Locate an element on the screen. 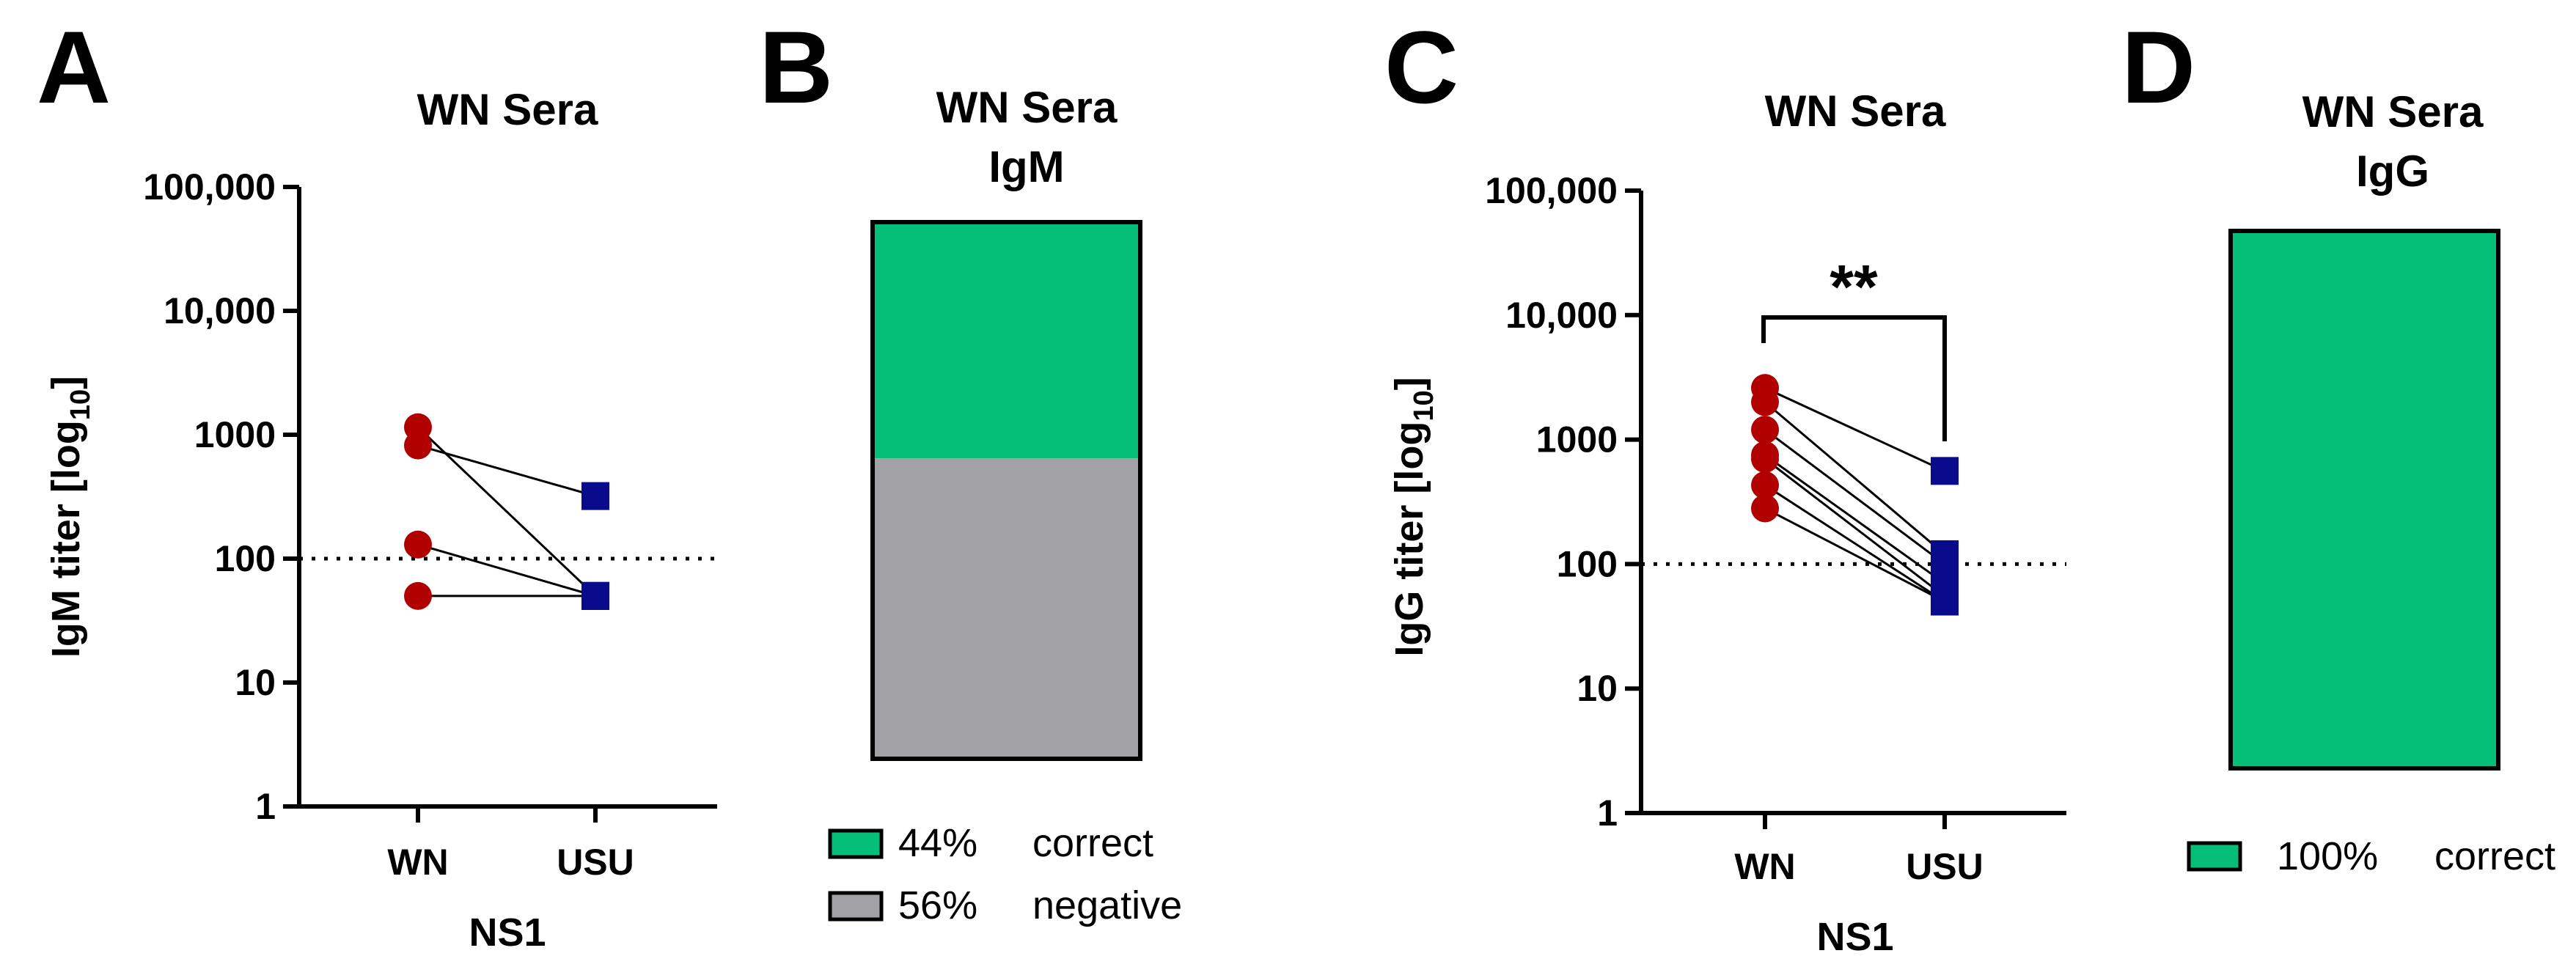 Image resolution: width=2576 pixels, height=967 pixels. panel-c-xtick-wn: WN is located at coordinates (1765, 867).